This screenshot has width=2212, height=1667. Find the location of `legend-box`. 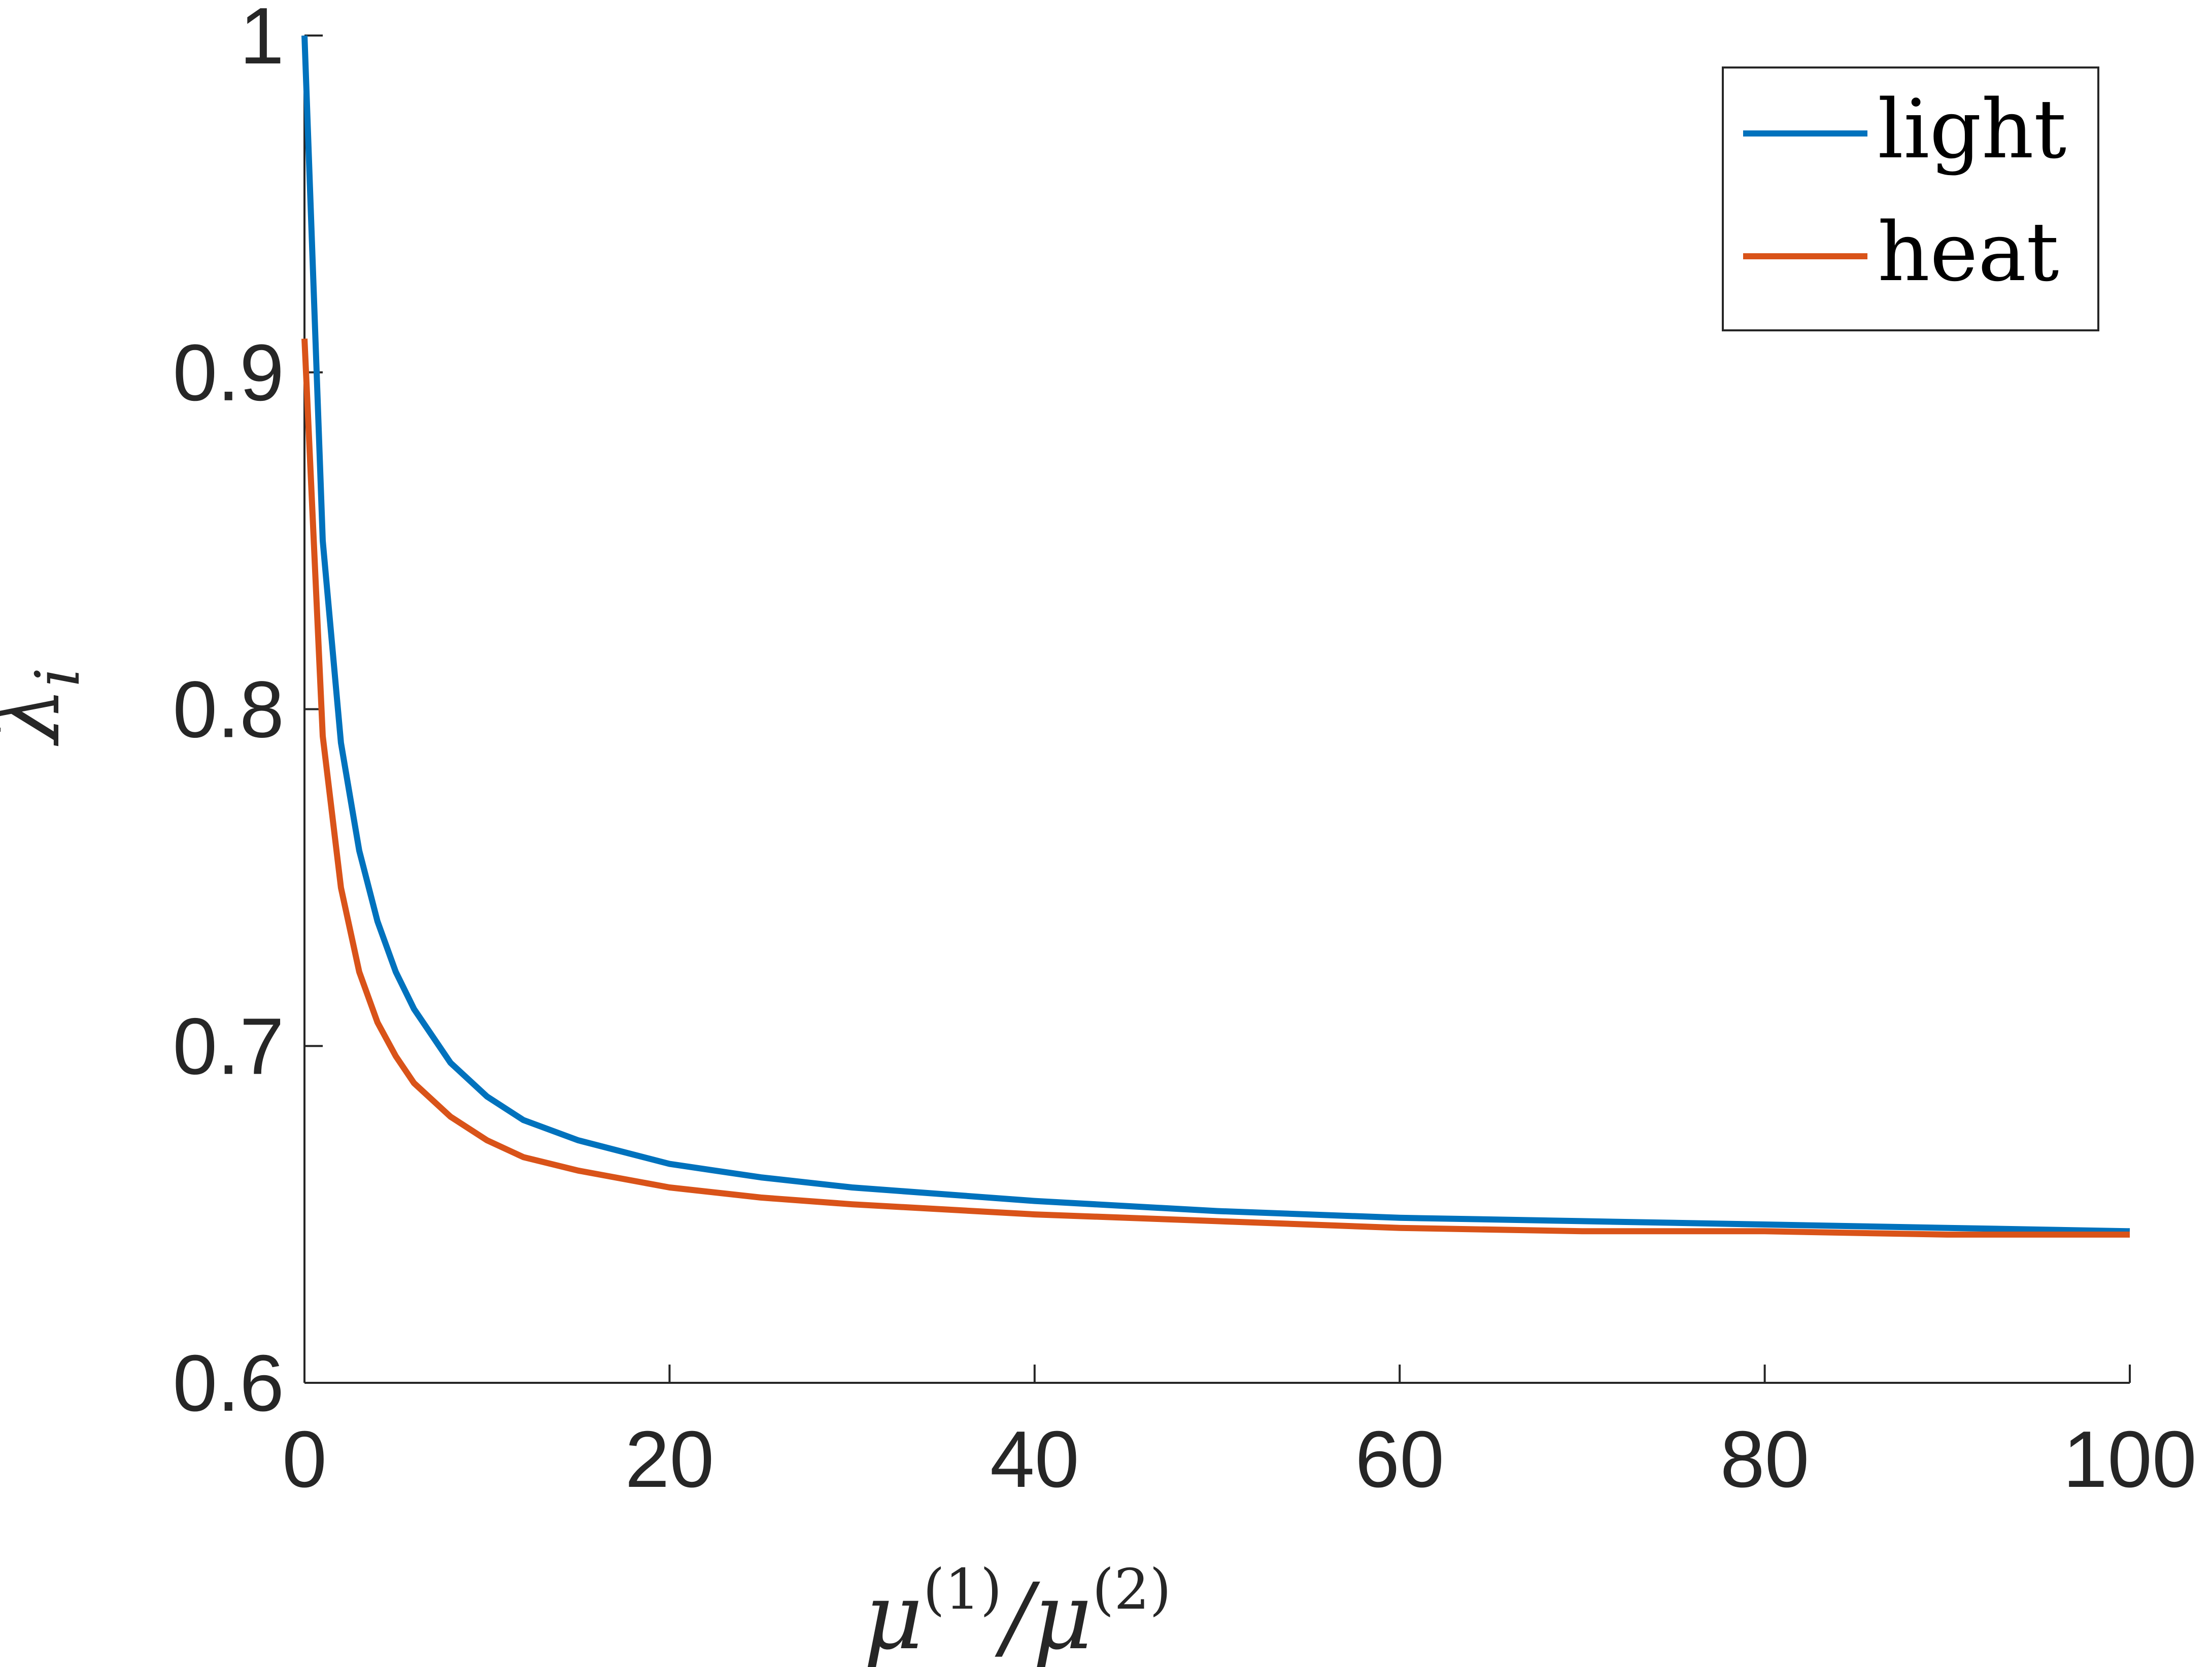

legend-box is located at coordinates (1910, 198).